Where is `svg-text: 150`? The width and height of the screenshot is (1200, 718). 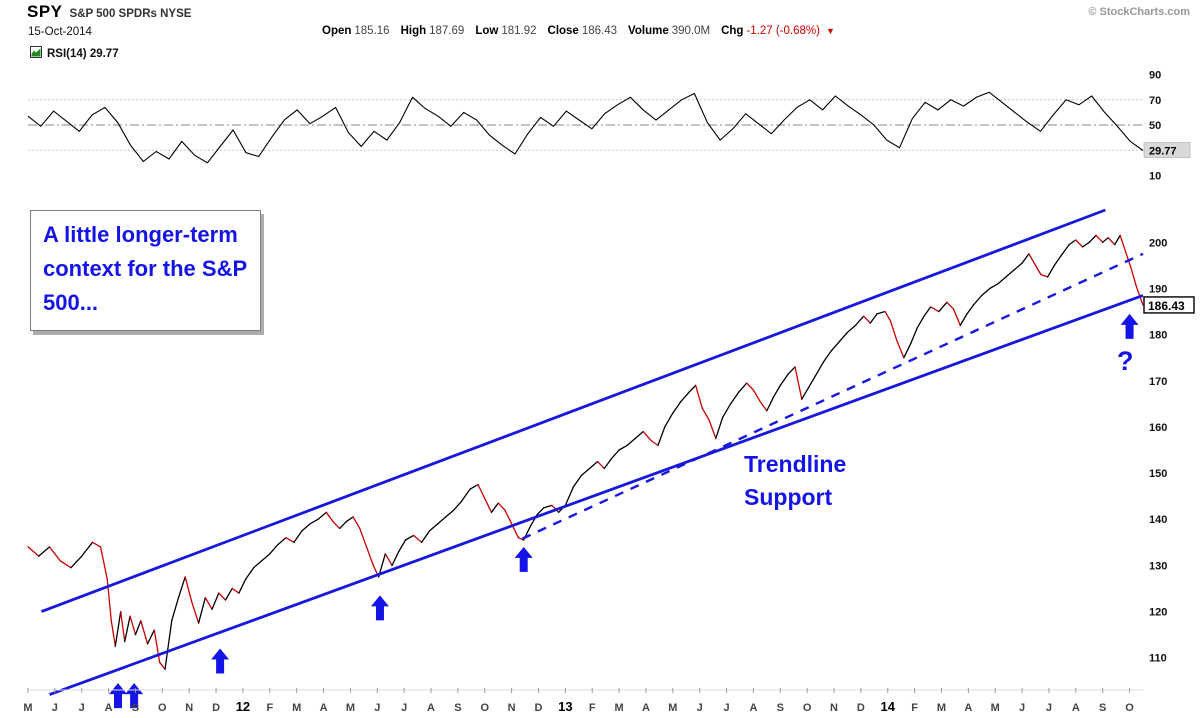
svg-text: 150 is located at coordinates (1158, 474).